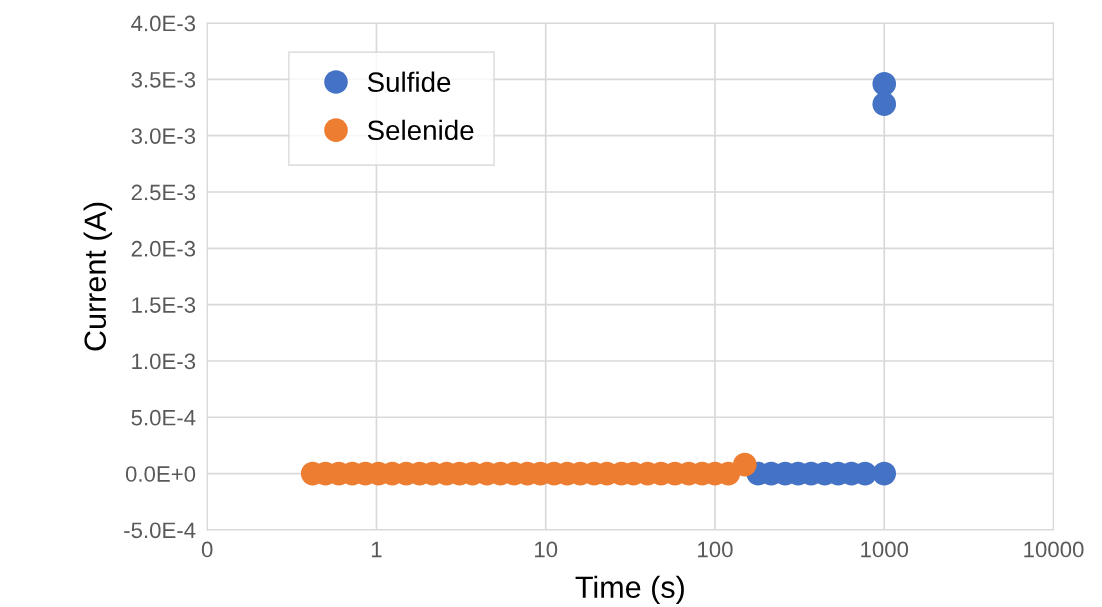 The width and height of the screenshot is (1102, 607). What do you see at coordinates (885, 549) in the screenshot?
I see `x-tick-label: 1000` at bounding box center [885, 549].